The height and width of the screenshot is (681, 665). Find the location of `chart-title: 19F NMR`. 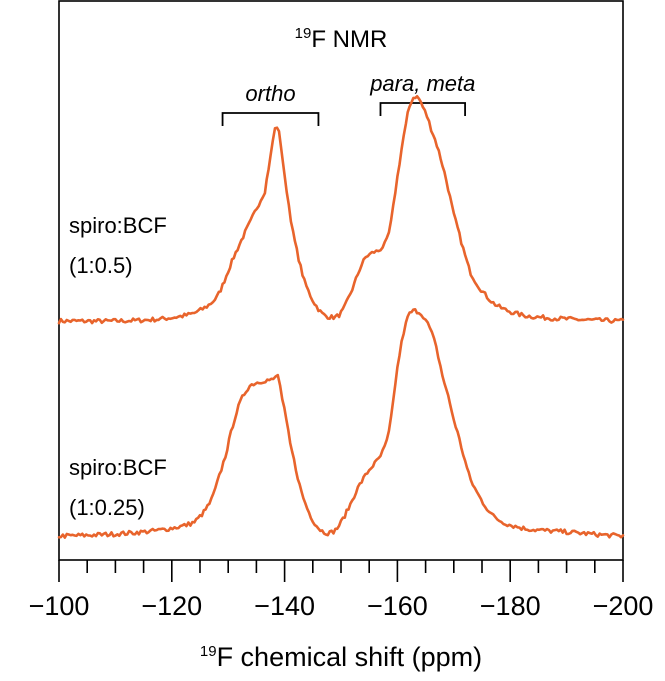

chart-title: 19F NMR is located at coordinates (341, 39).